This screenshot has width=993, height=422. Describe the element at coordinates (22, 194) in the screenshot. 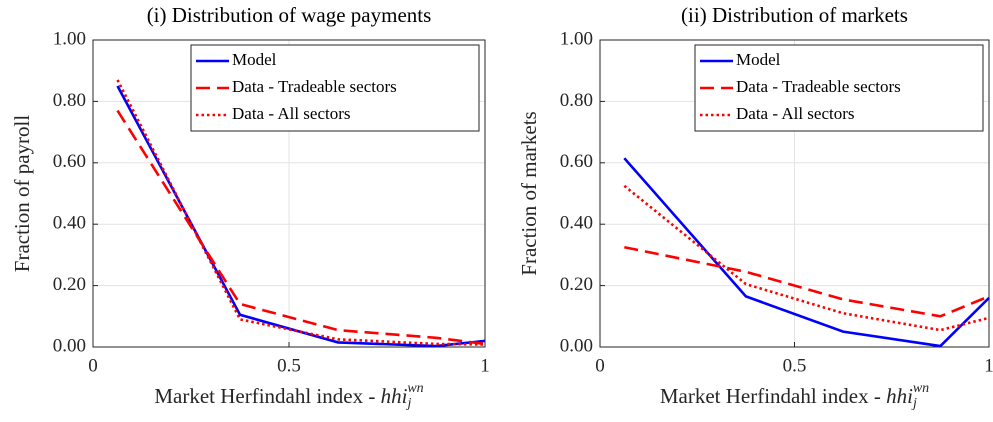

I see `y-axis-label: Fraction of payroll` at that location.